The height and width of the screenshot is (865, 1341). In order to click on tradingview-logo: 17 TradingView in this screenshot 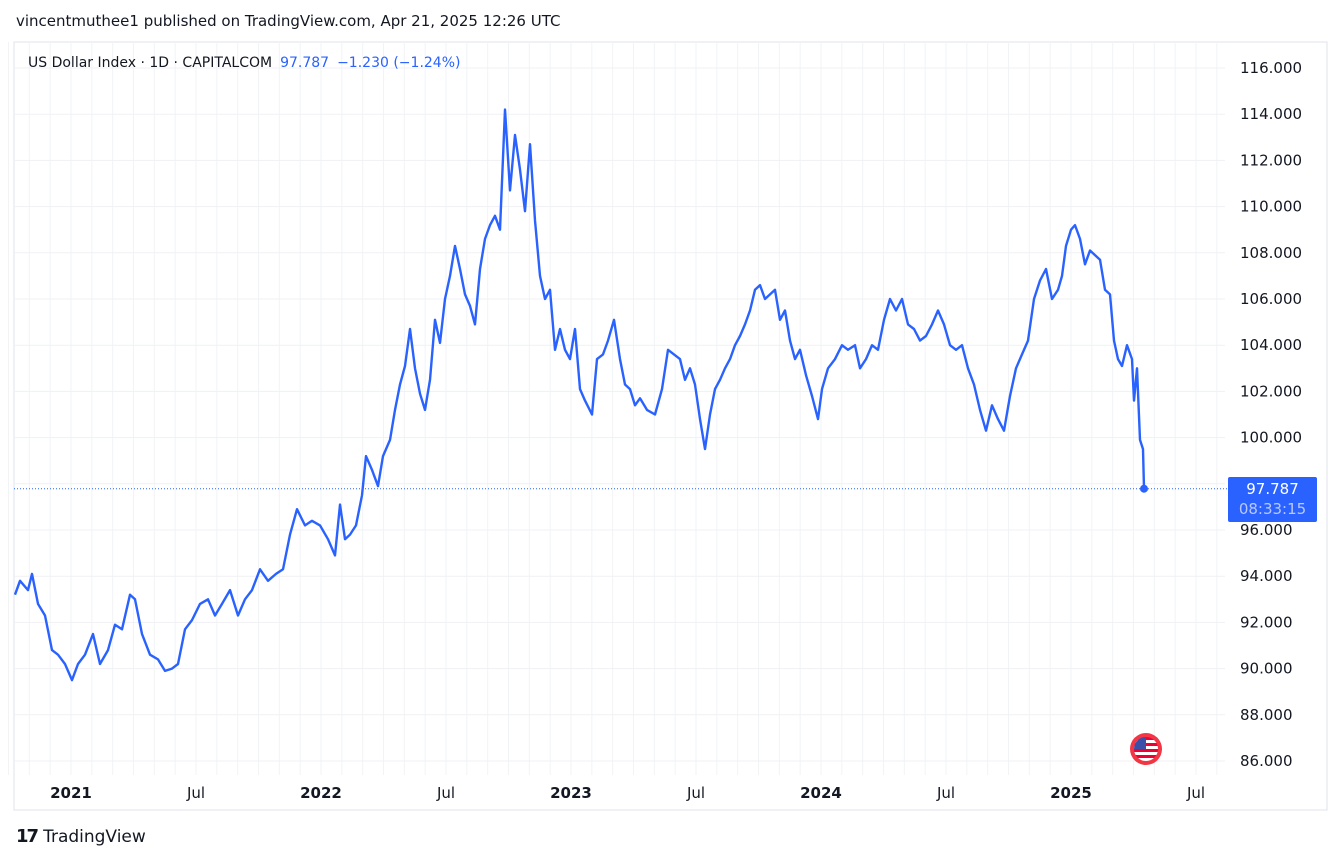, I will do `click(81, 836)`.